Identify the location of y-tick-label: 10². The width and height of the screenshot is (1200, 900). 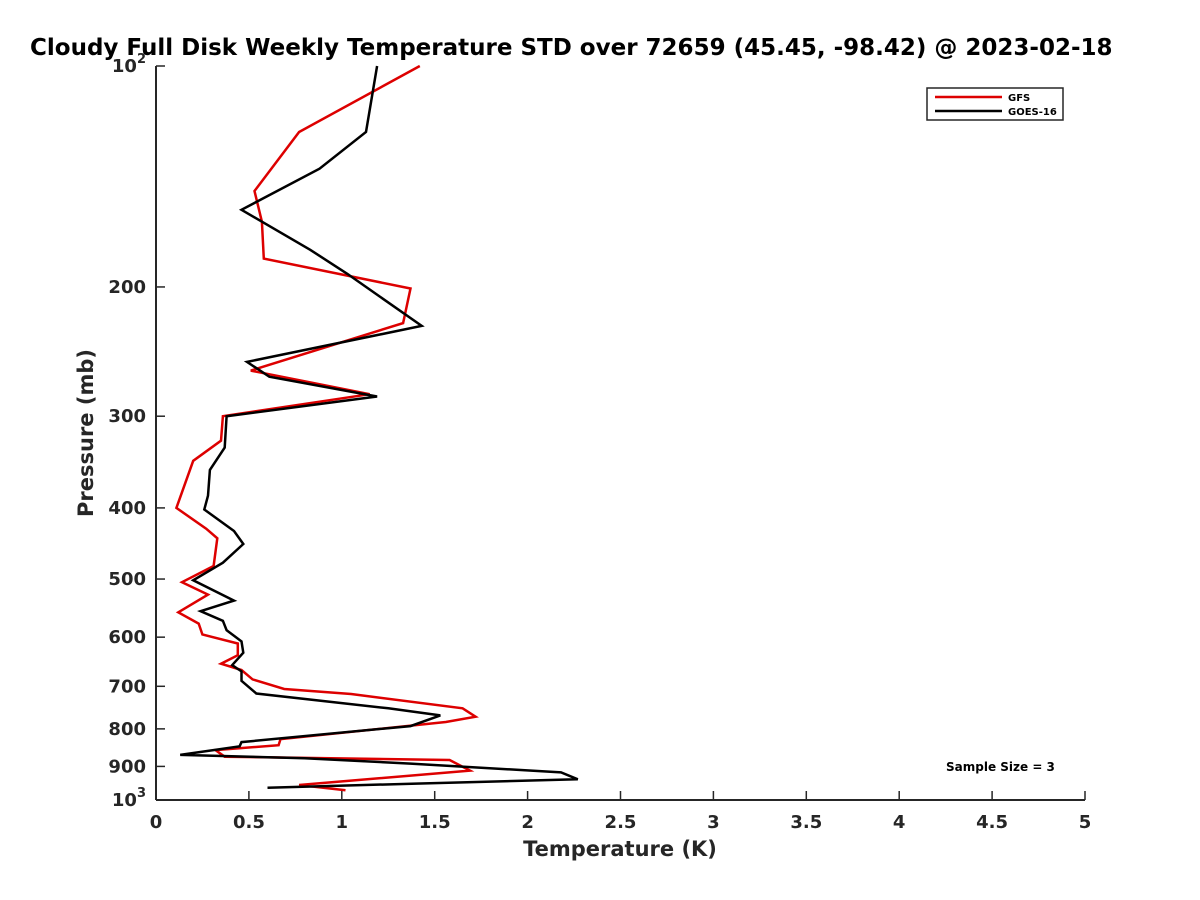
(129, 64).